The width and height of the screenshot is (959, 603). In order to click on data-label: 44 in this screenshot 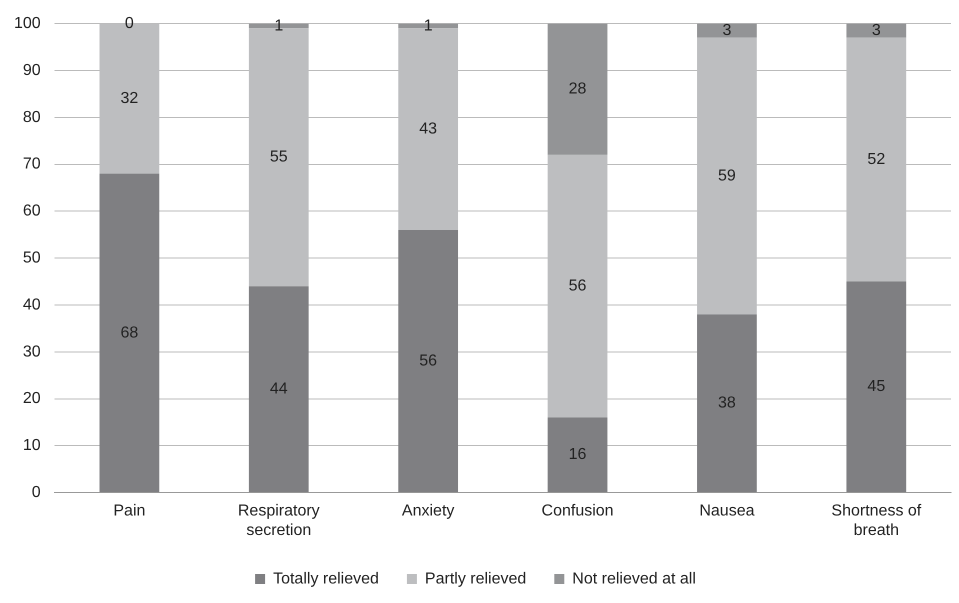, I will do `click(279, 389)`.